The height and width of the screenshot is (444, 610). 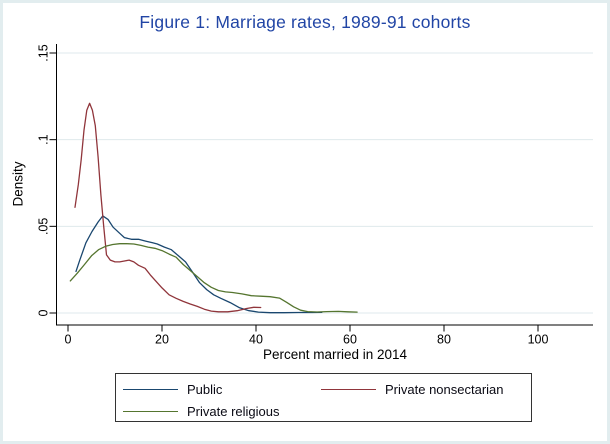 I want to click on legend-label-private-nonsectarian: Private nonsectarian, so click(x=444, y=389).